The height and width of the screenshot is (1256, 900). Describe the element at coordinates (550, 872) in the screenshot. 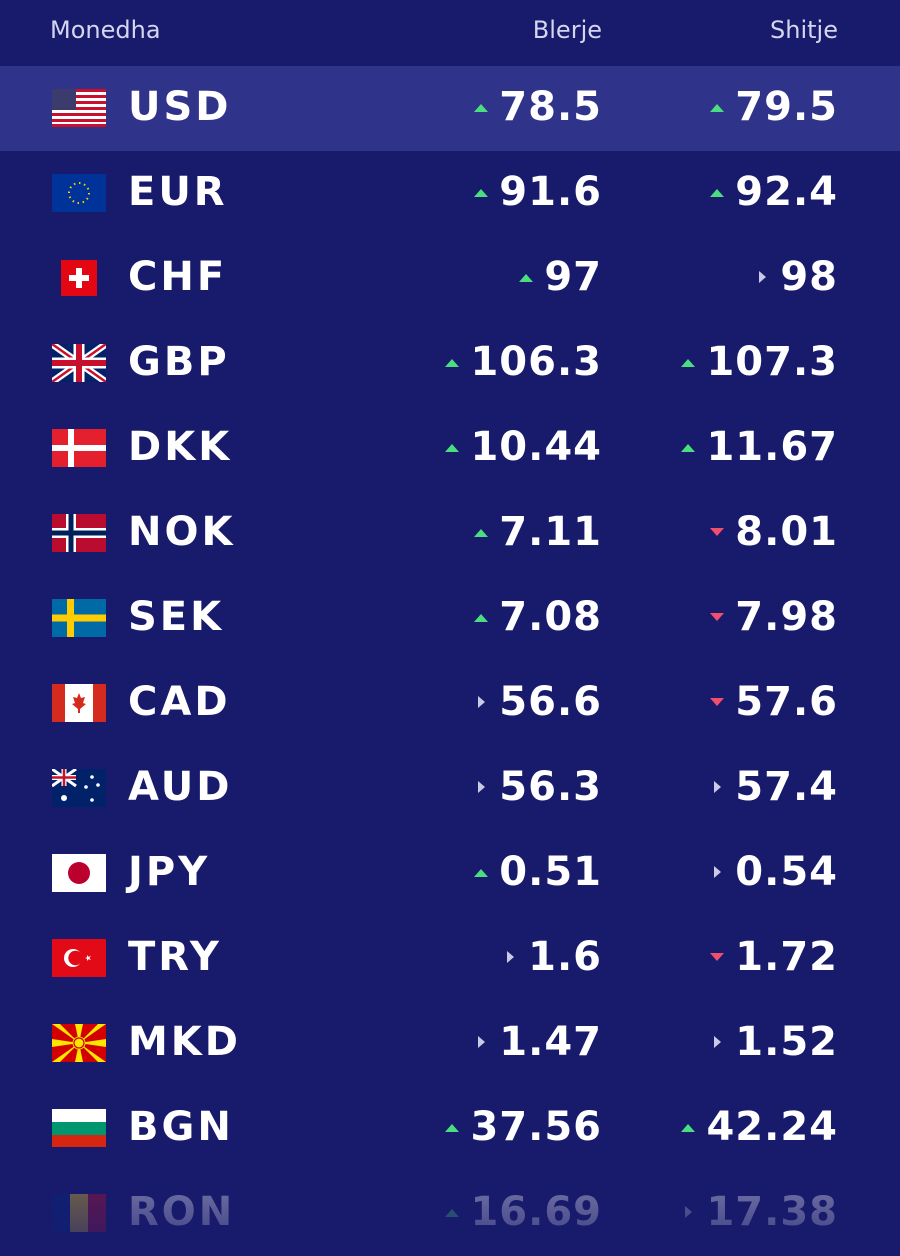

I see `buy-value: 0.51` at that location.